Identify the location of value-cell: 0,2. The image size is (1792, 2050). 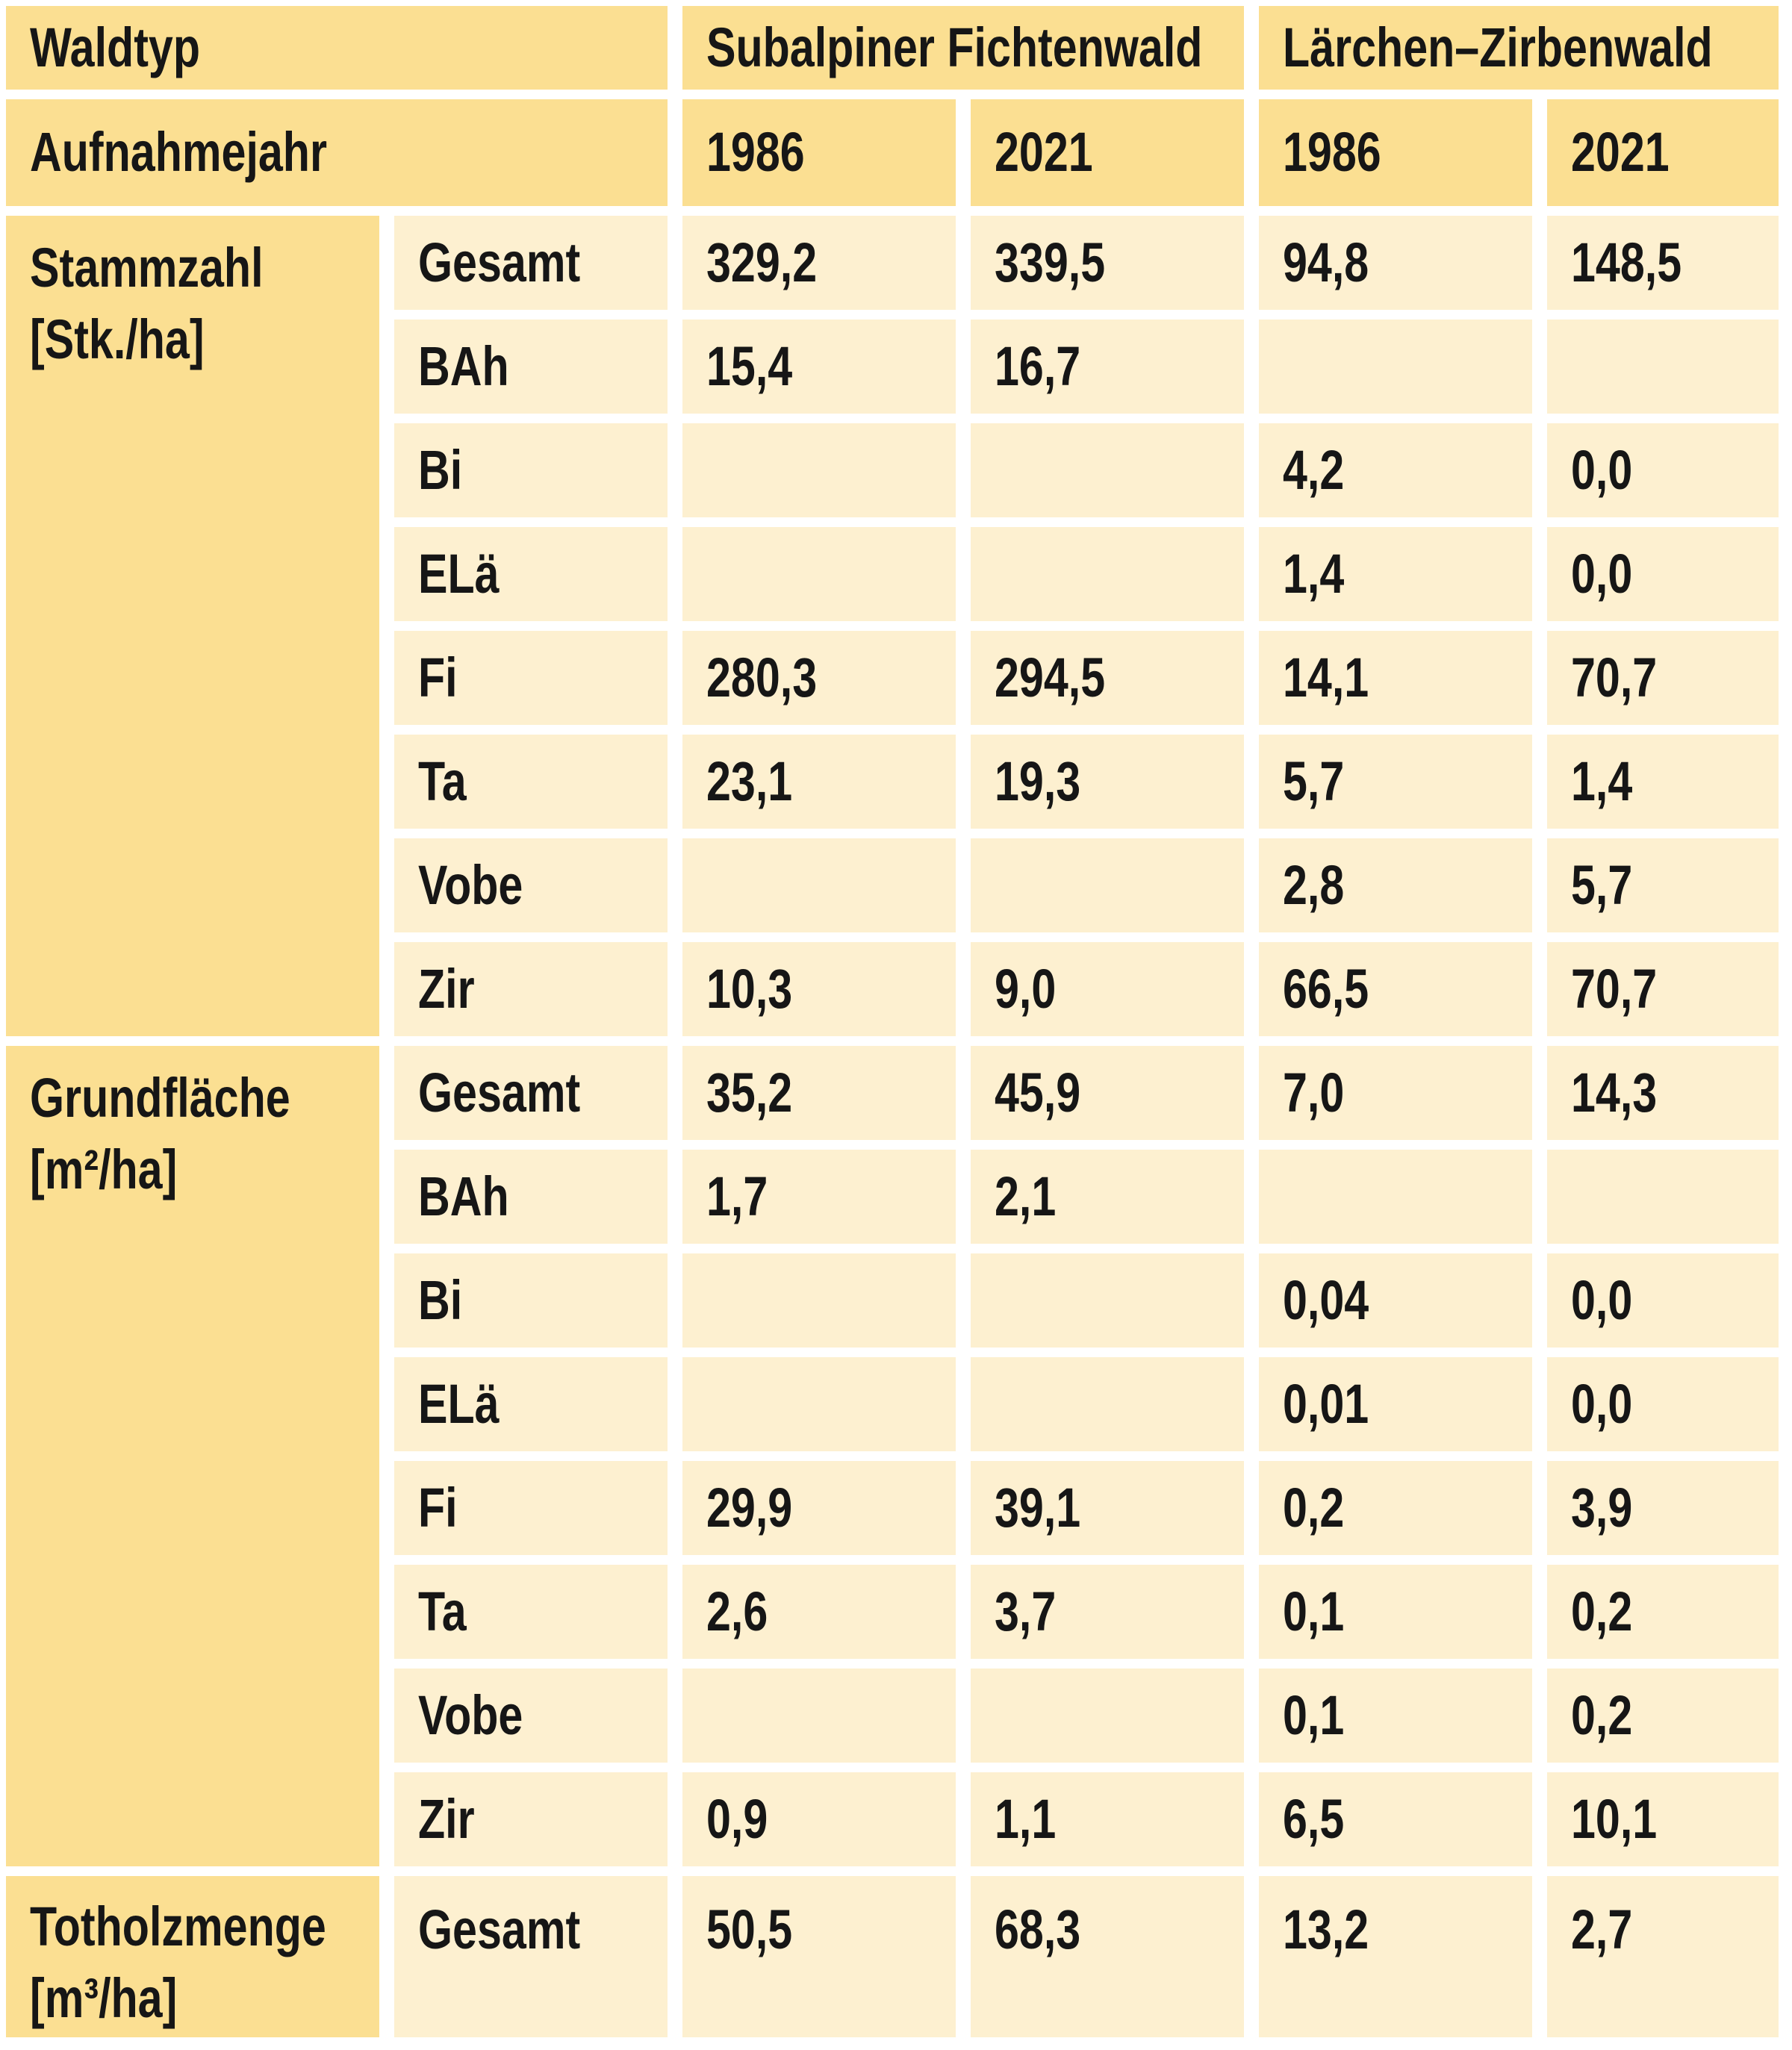
(1663, 1612).